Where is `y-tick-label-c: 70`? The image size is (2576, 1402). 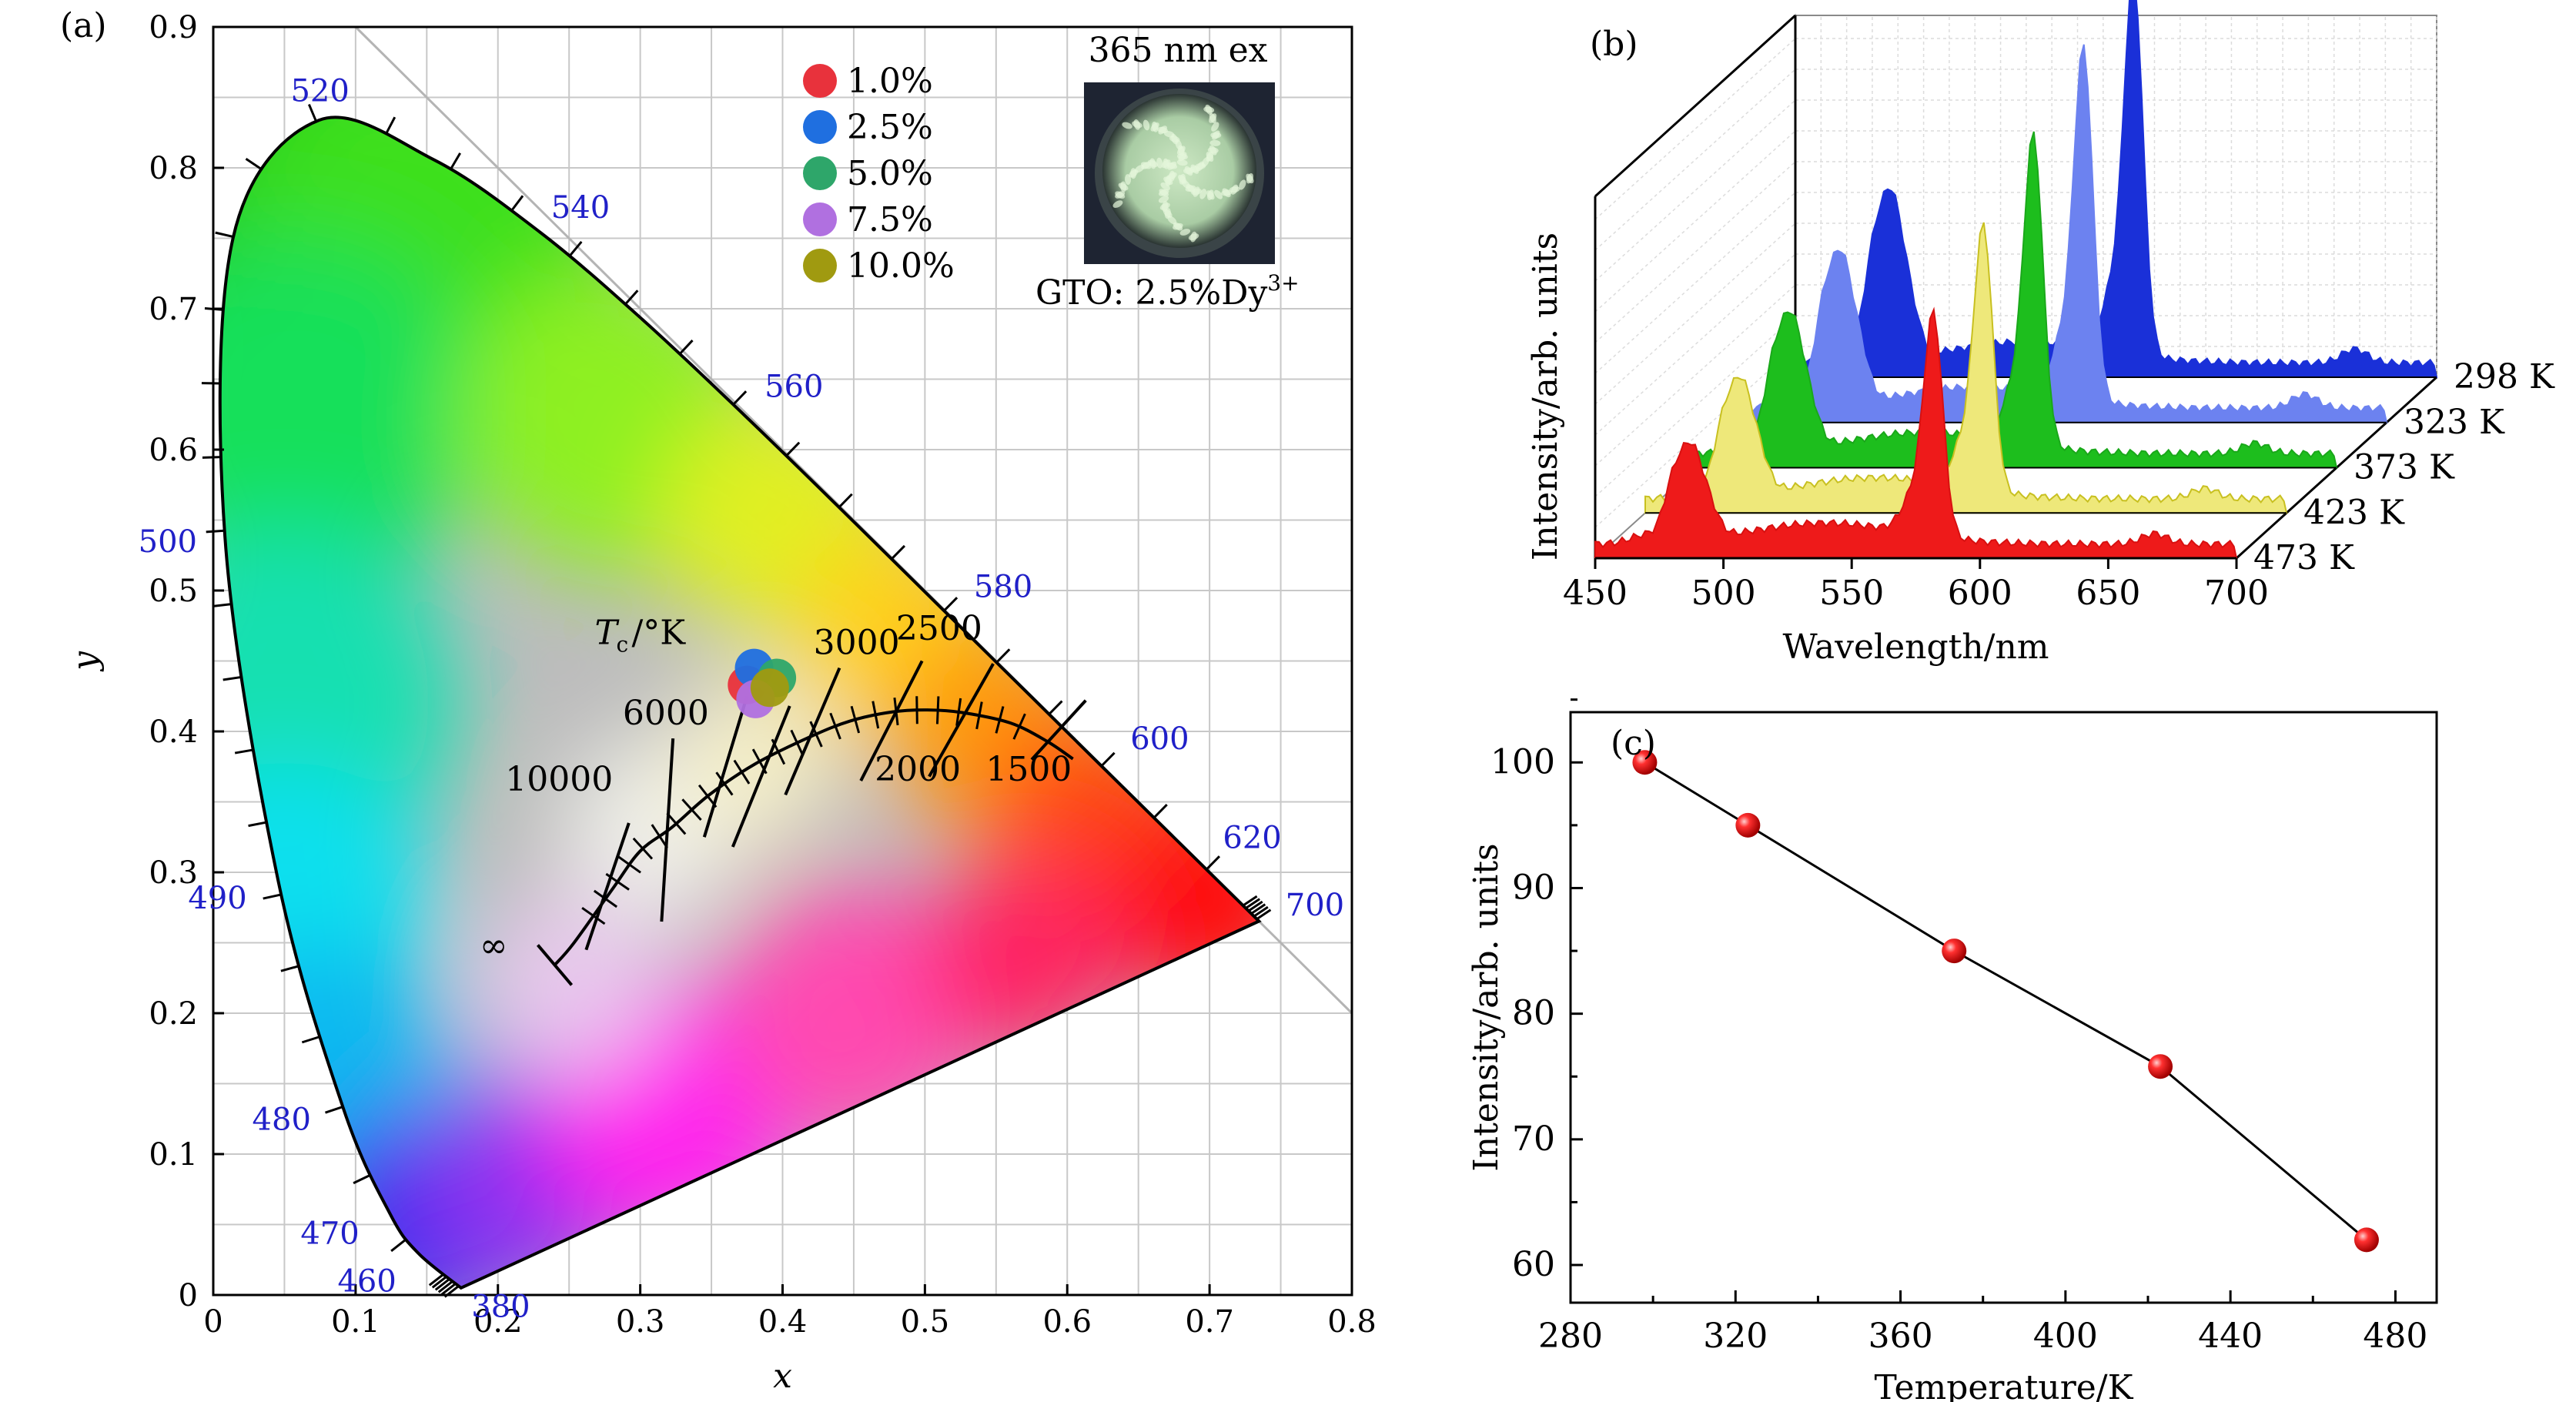 y-tick-label-c: 70 is located at coordinates (1534, 1139).